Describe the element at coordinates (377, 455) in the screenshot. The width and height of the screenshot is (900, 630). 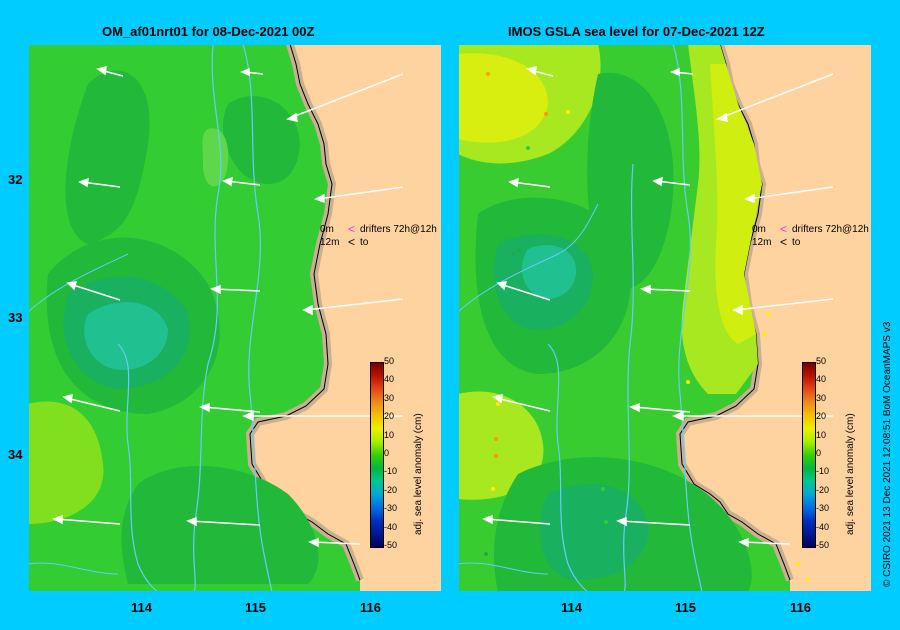
I see `colorbar-left` at that location.